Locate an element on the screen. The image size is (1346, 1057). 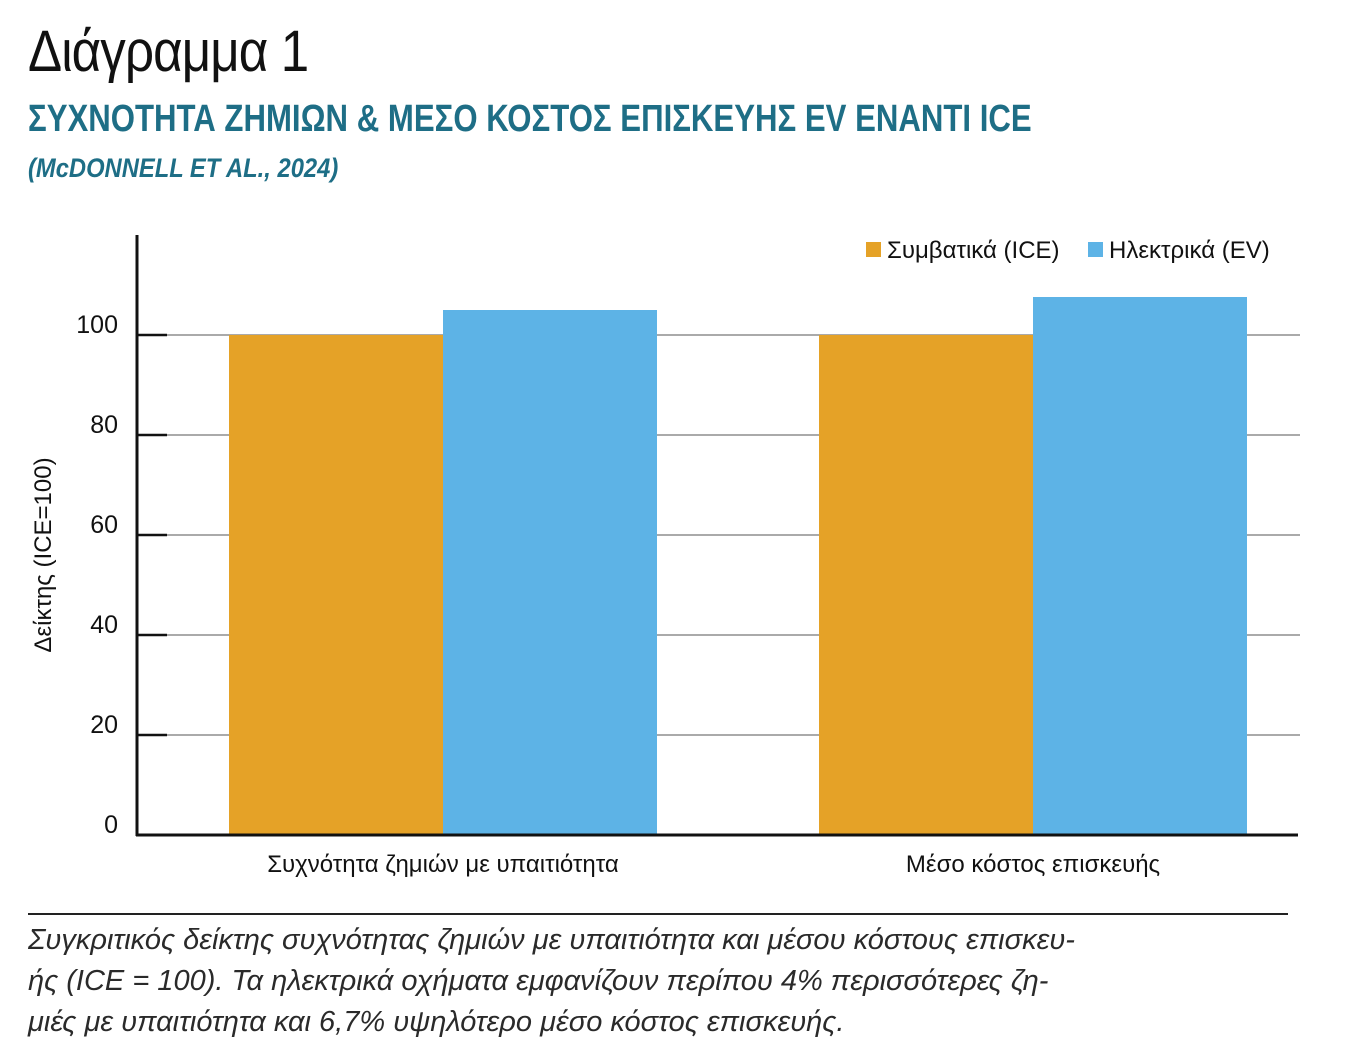
y-tick-label: 40 is located at coordinates (104, 625).